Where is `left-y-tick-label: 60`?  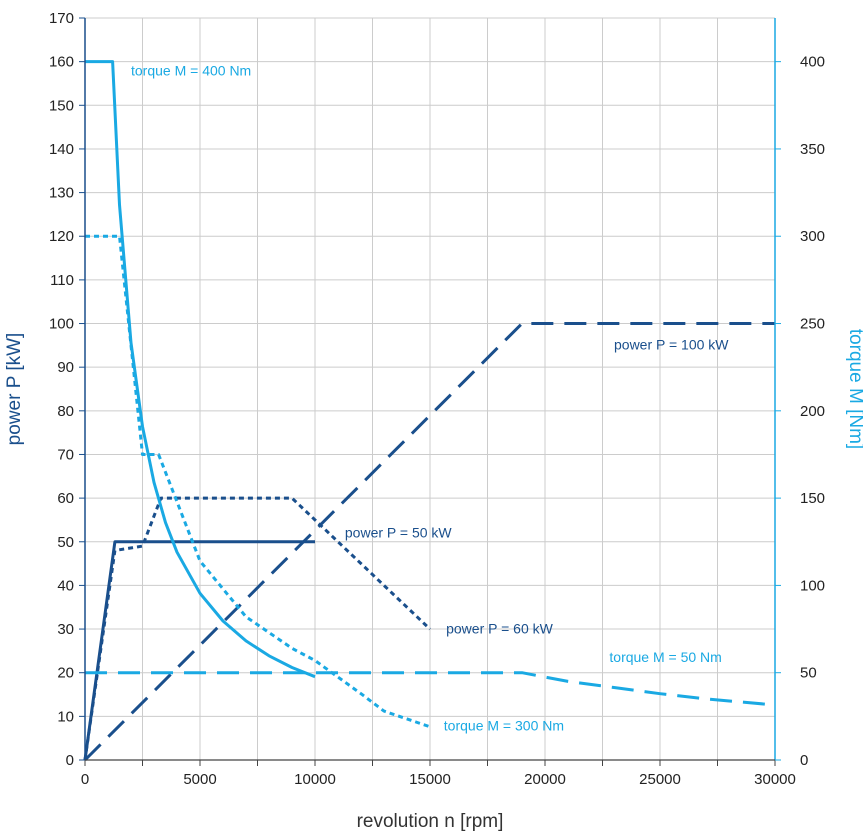
left-y-tick-label: 60 is located at coordinates (65, 498).